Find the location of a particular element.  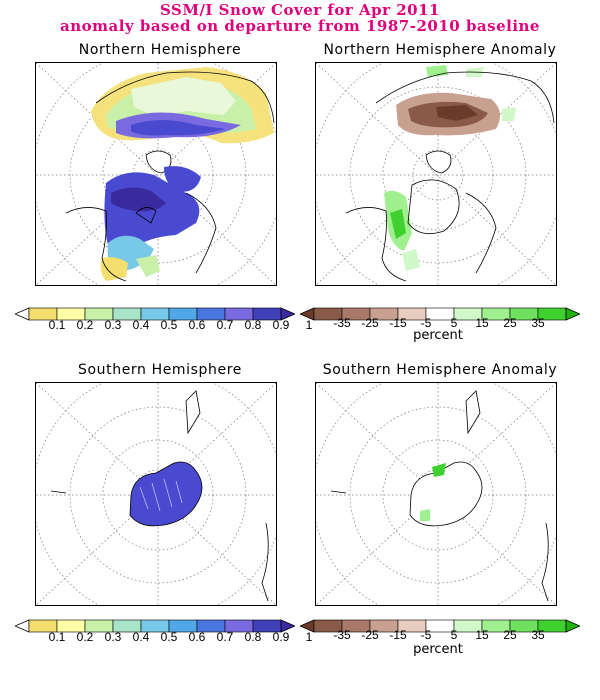

sh-anomaly-map is located at coordinates (436, 494).